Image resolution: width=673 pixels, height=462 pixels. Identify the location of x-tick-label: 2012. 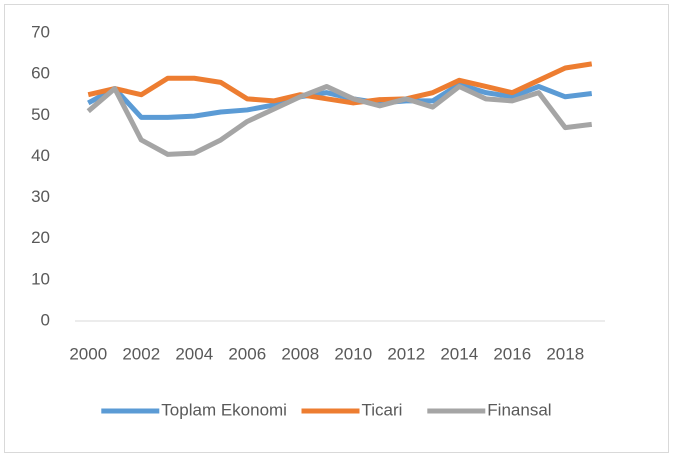
(406, 353).